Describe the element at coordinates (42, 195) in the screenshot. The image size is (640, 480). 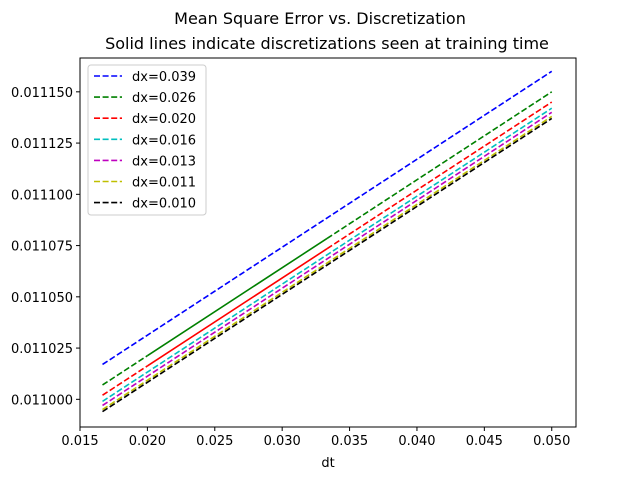
I see `y-tick-label: 0.011100` at that location.